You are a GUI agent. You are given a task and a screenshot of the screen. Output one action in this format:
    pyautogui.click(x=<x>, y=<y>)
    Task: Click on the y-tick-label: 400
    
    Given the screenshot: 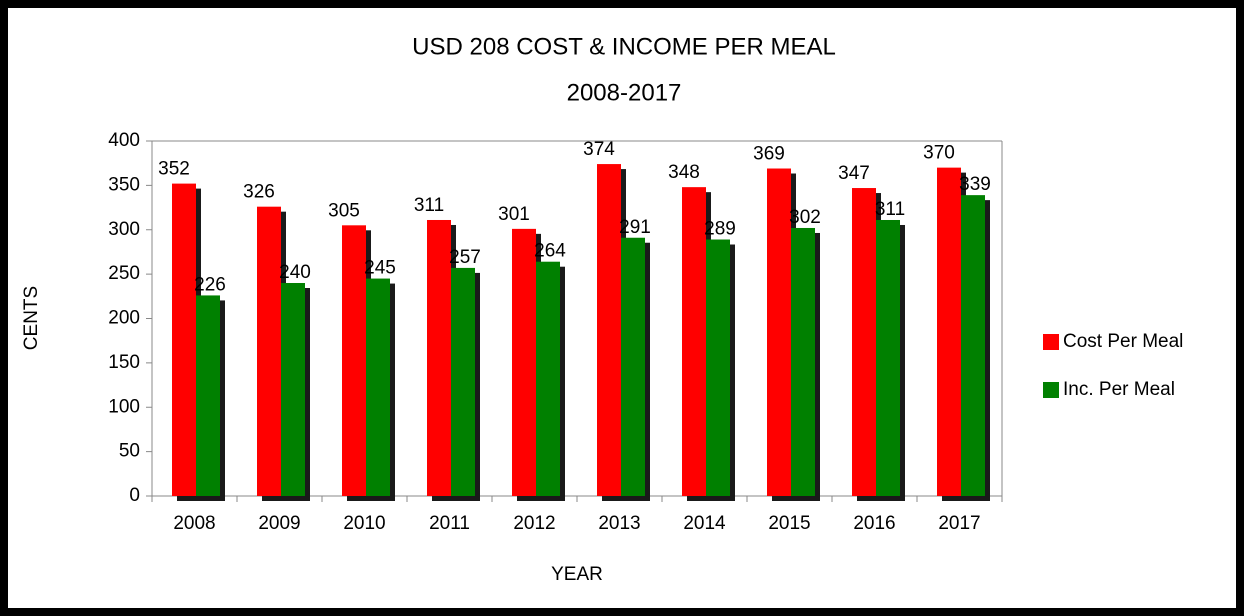 What is the action you would take?
    pyautogui.click(x=124, y=140)
    